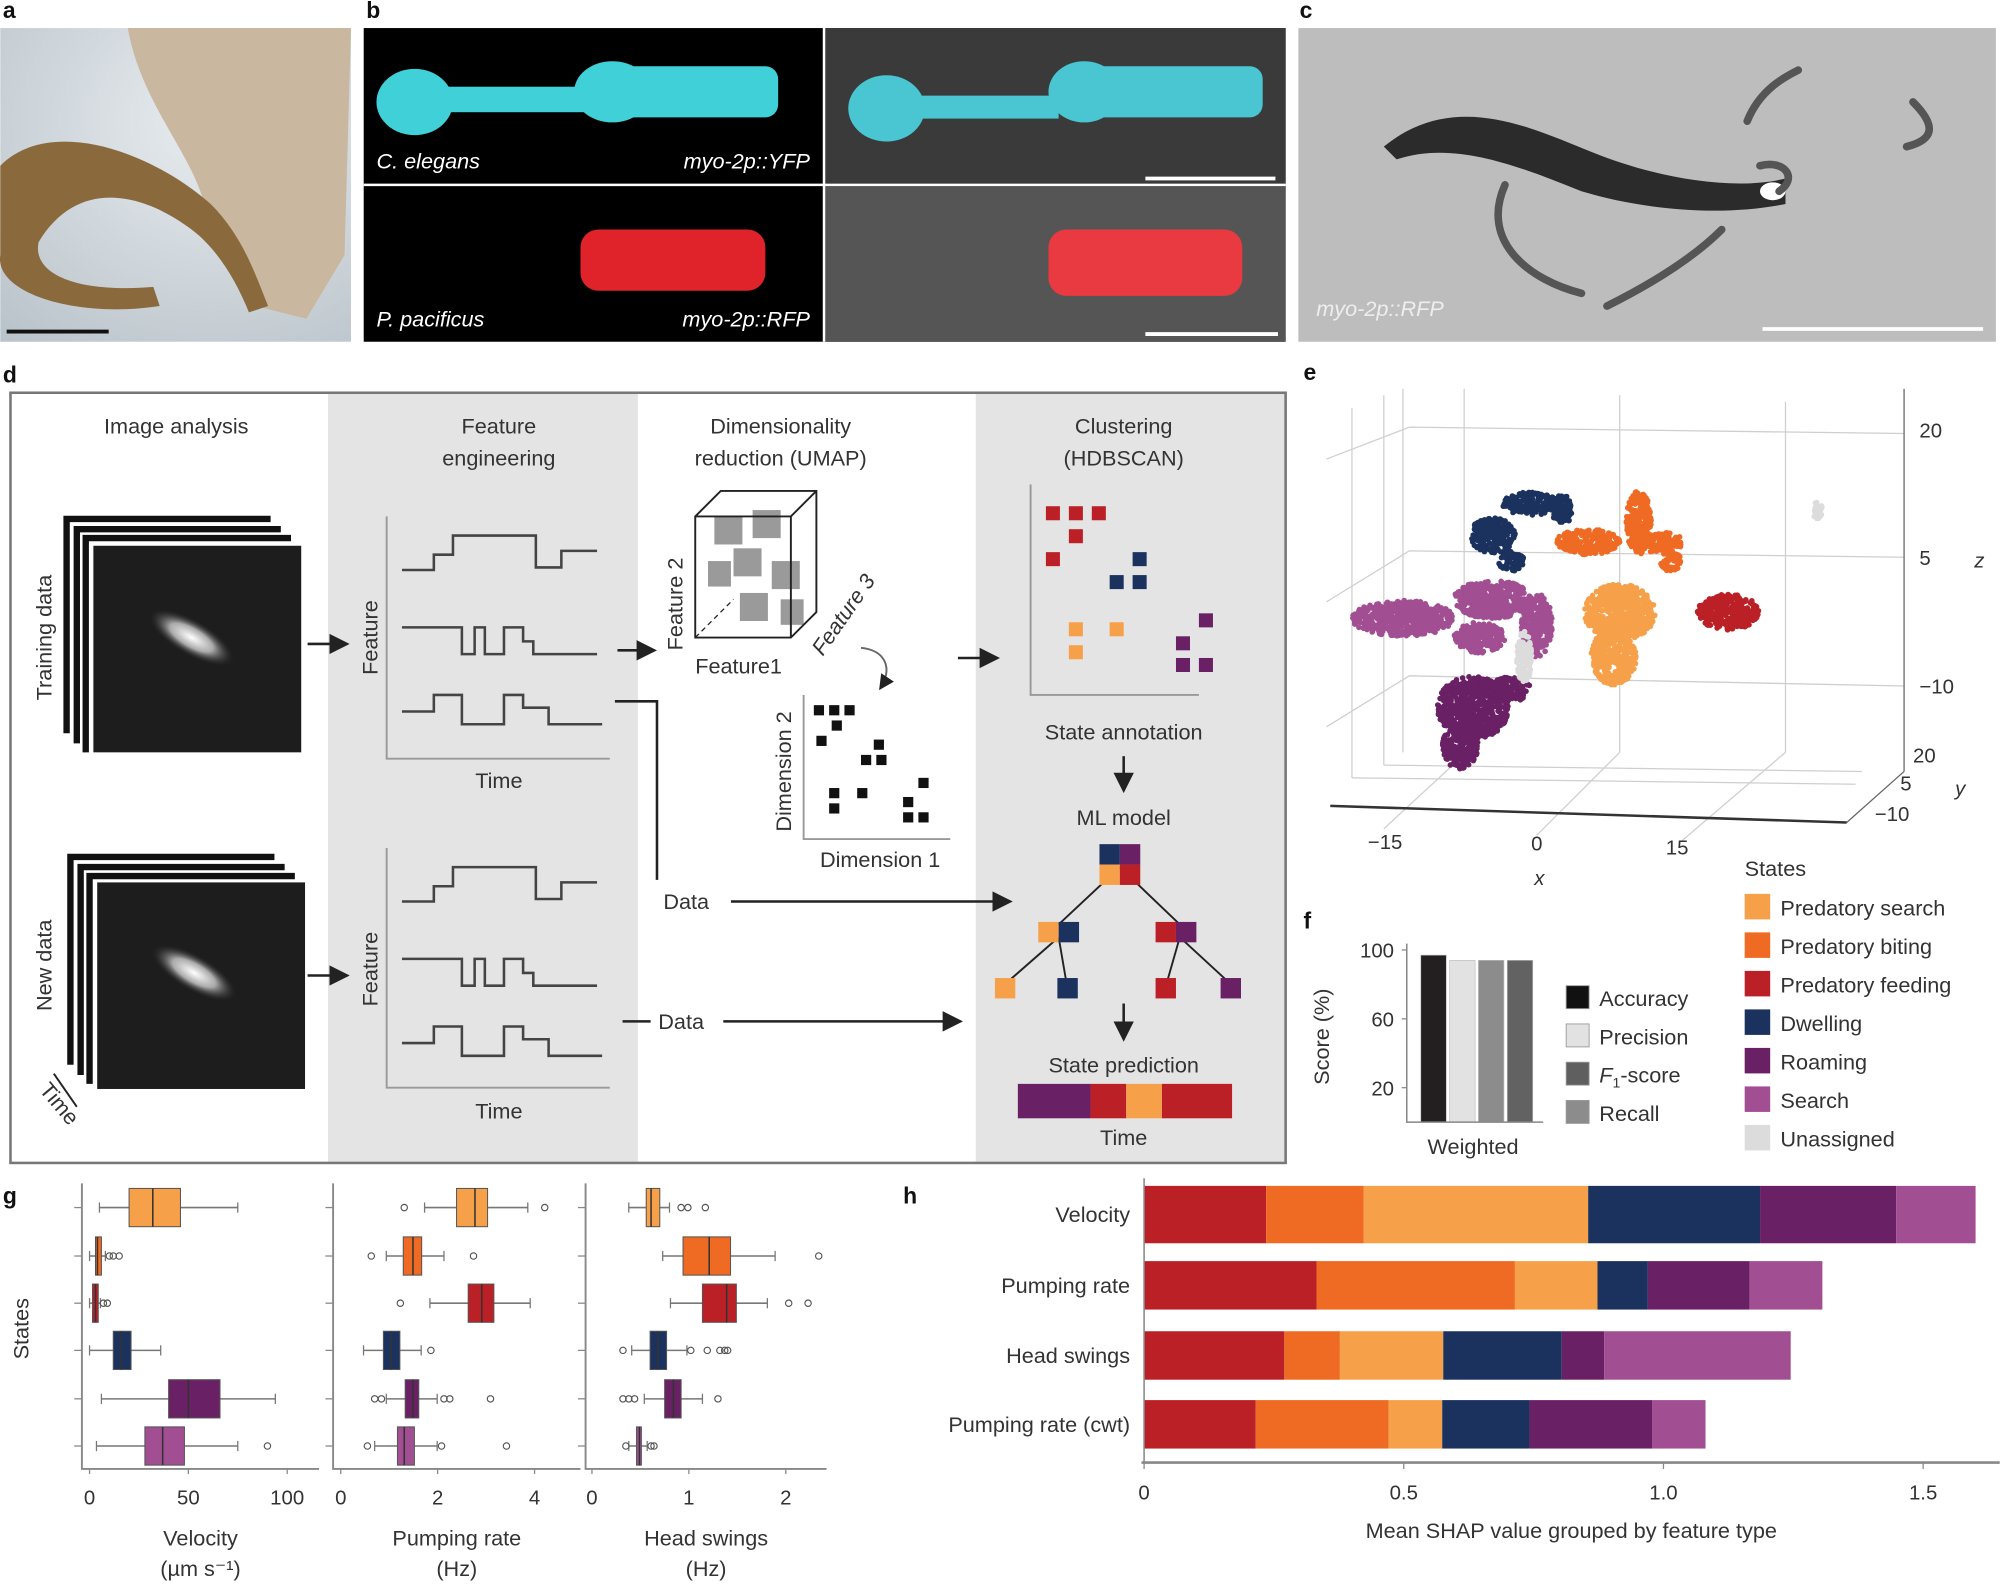 The width and height of the screenshot is (2000, 1585). Describe the element at coordinates (502, 1041) in the screenshot. I see `feature-trace` at that location.